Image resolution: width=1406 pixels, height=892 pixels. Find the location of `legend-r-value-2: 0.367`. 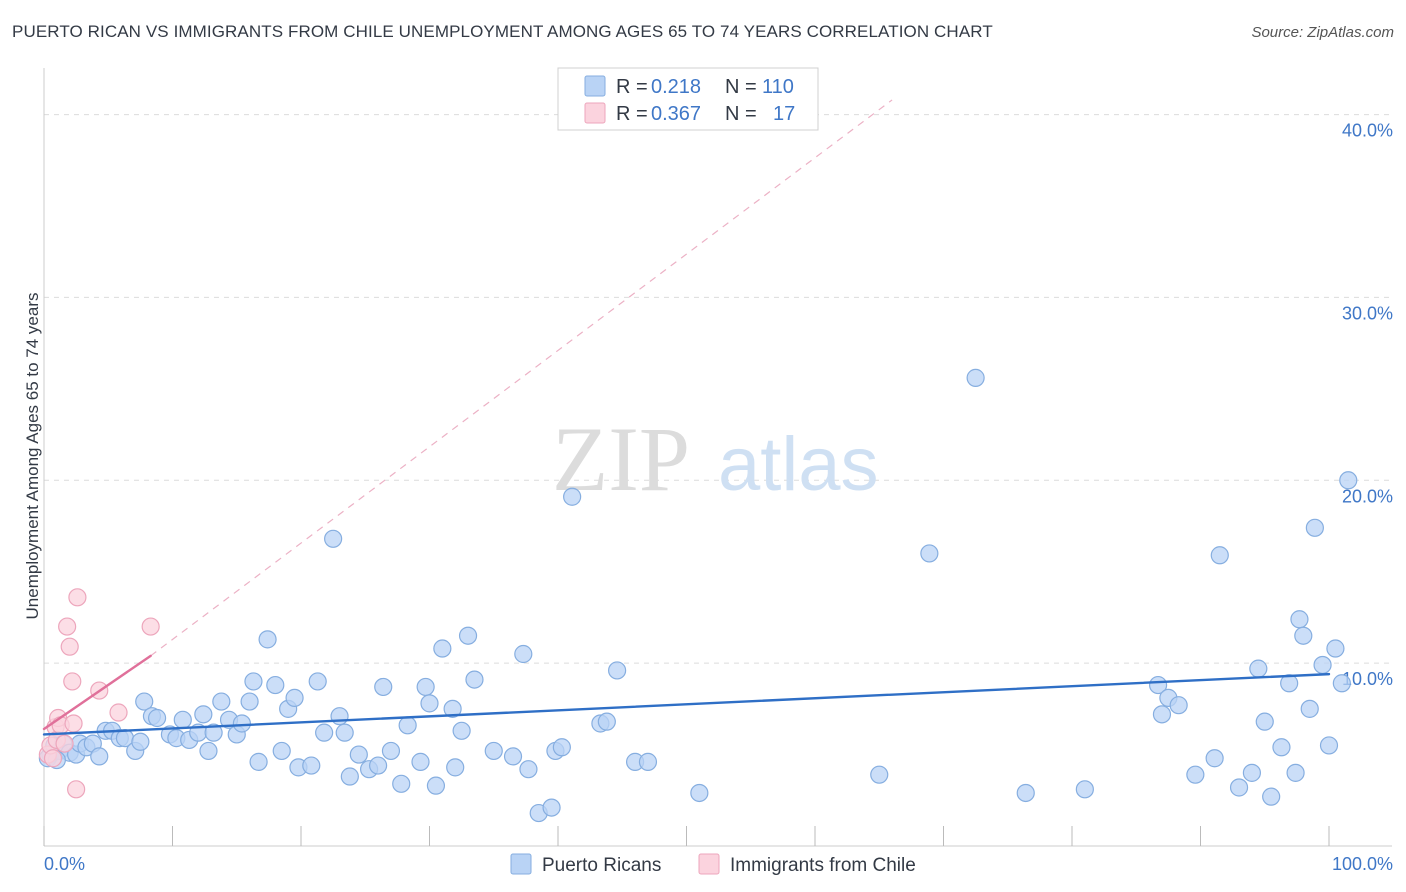

legend-r-value-2: 0.367 is located at coordinates (676, 114).